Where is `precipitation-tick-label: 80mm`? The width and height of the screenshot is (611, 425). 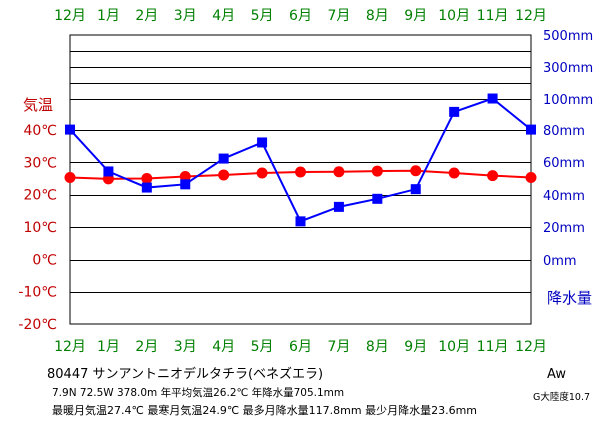
precipitation-tick-label: 80mm is located at coordinates (564, 131).